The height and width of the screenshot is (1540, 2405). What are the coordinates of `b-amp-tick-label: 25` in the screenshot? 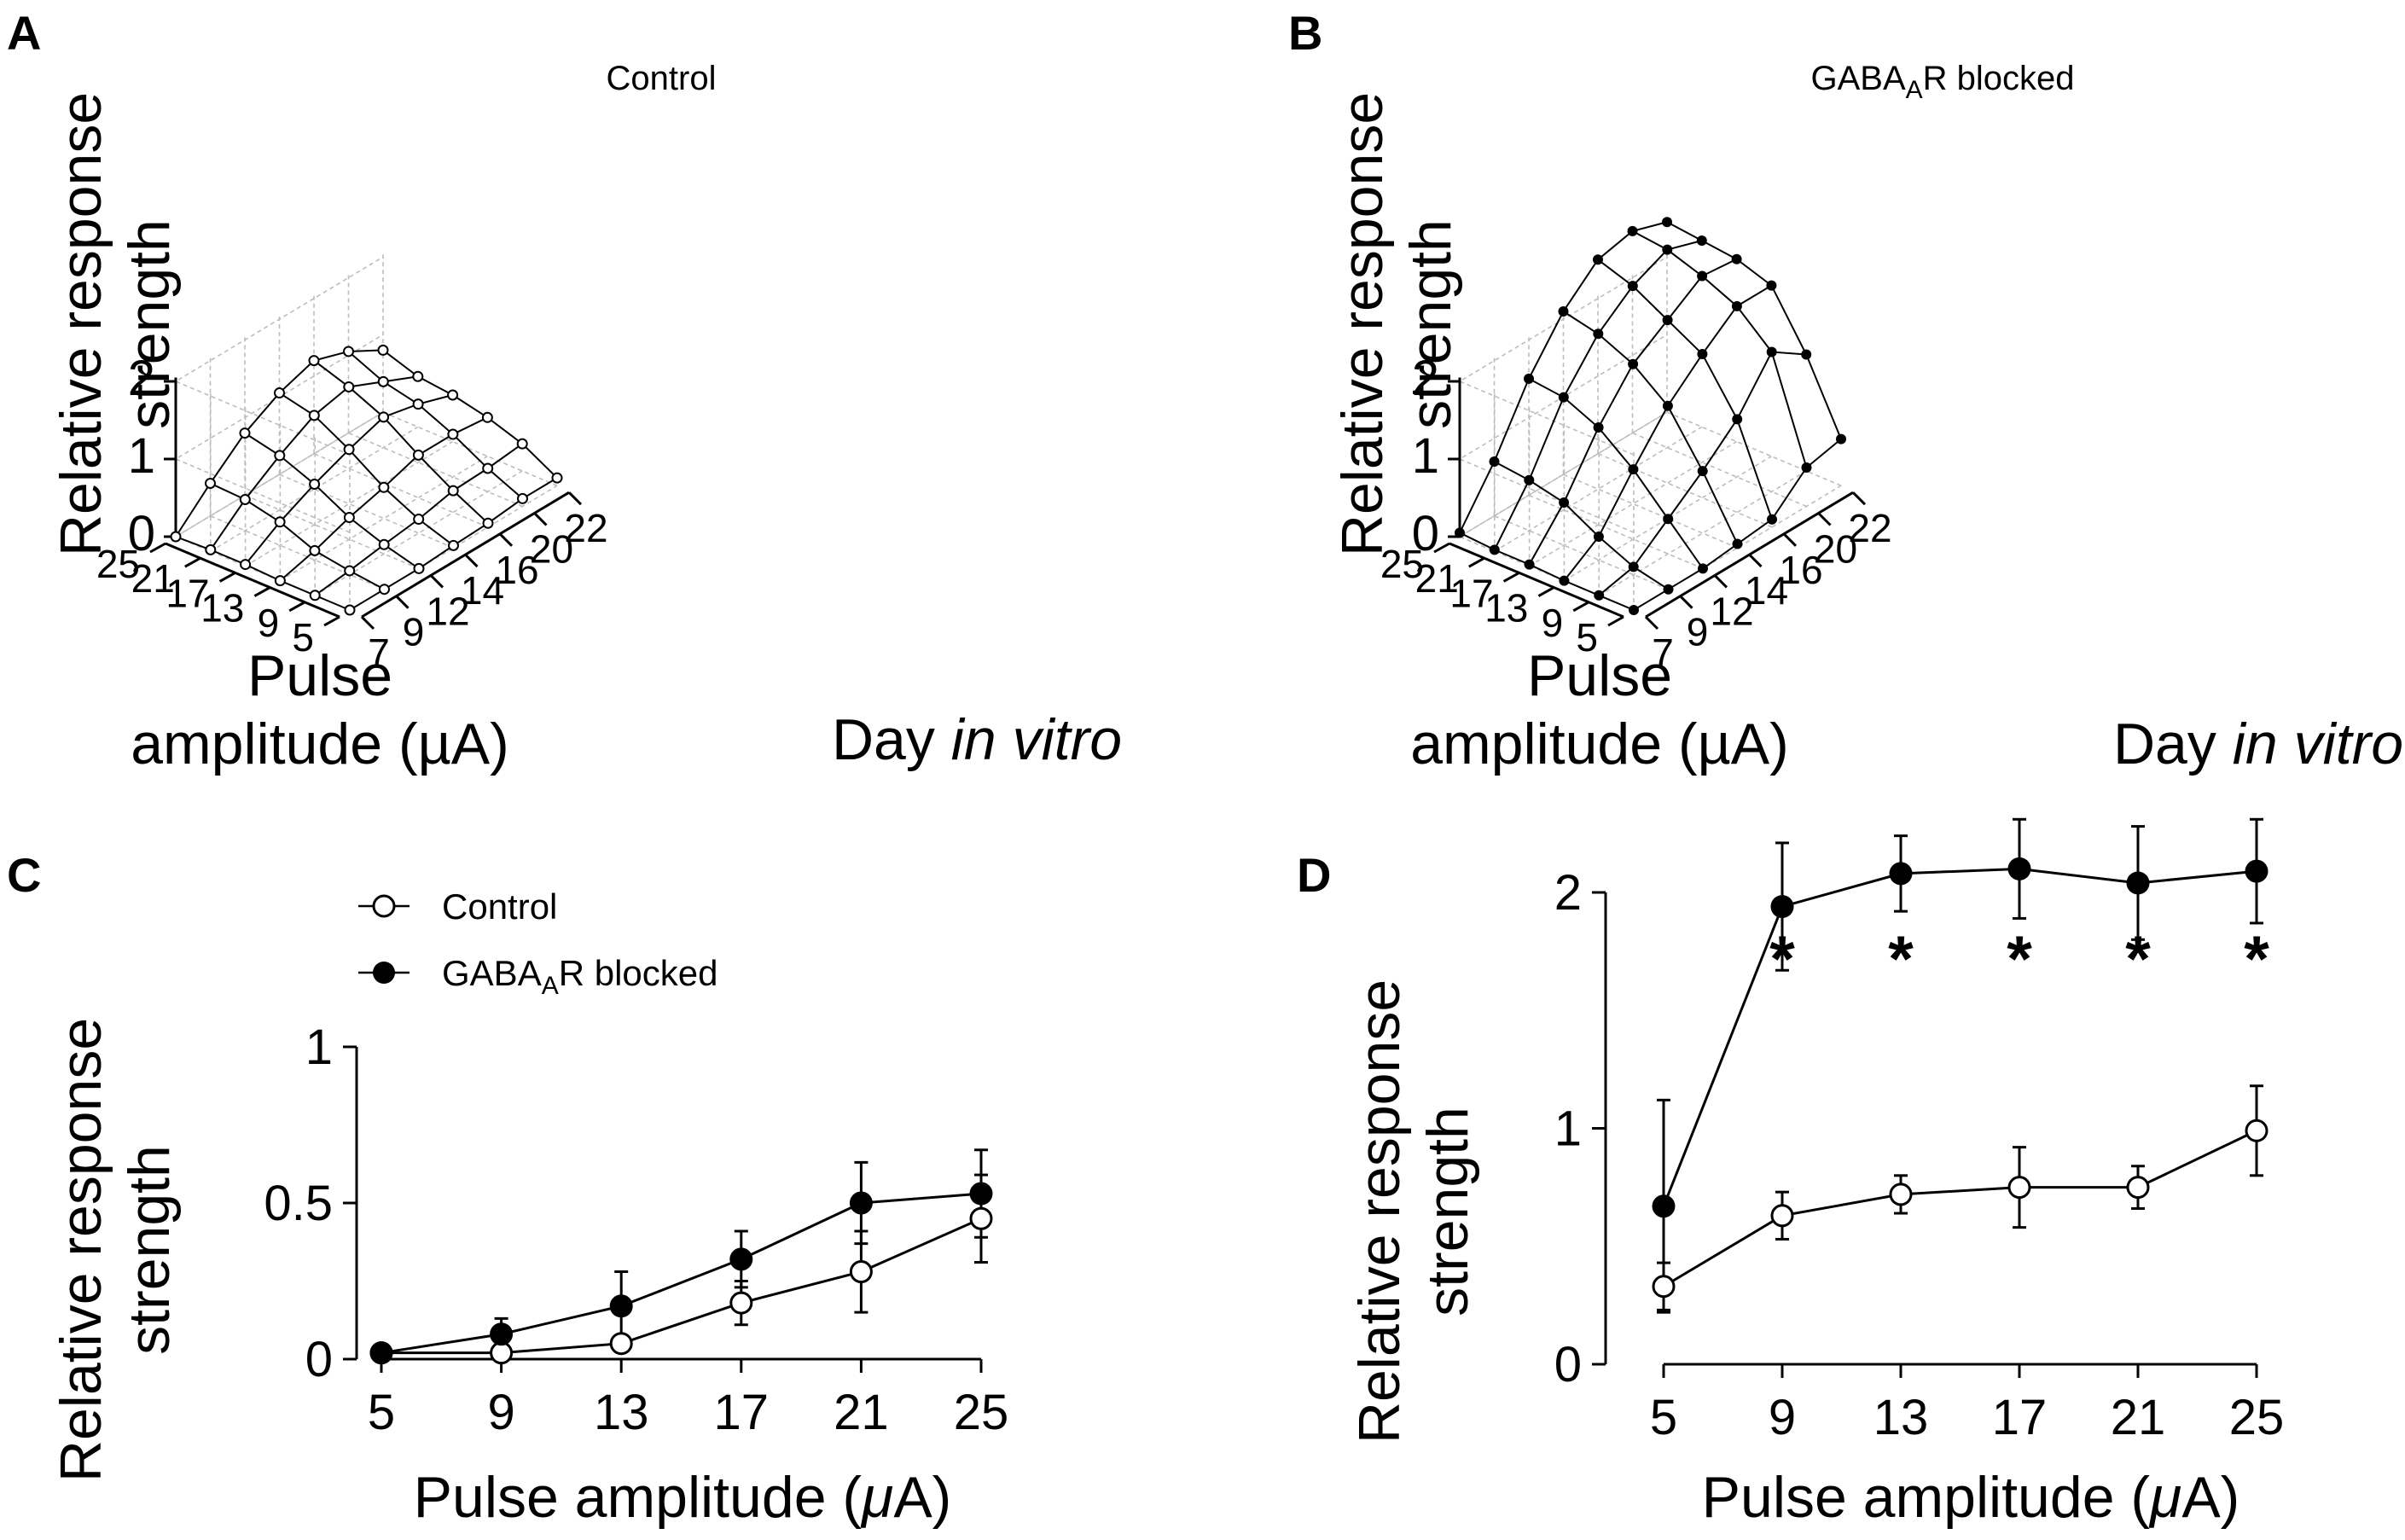 It's located at (1402, 564).